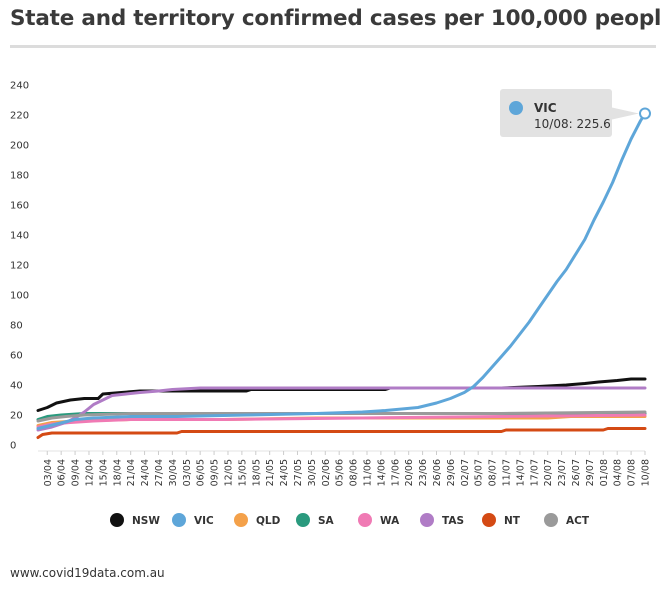 Image resolution: width=660 pixels, height=592 pixels. What do you see at coordinates (395, 472) in the screenshot?
I see `x-tick-label: 17/06` at bounding box center [395, 472].